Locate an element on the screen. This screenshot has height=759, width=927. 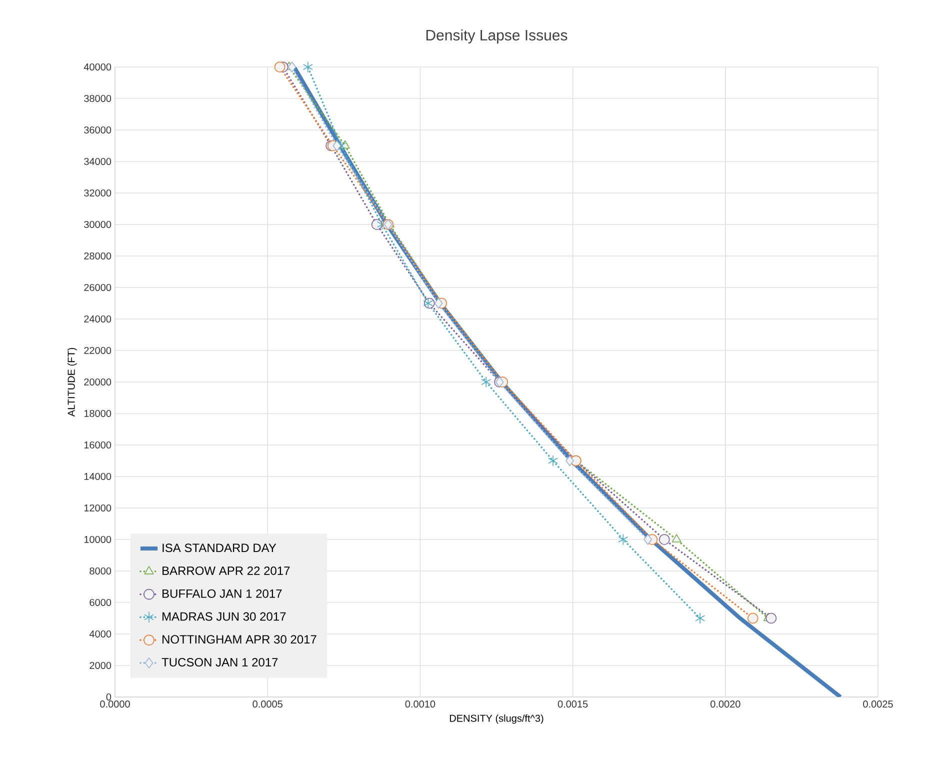
y-tick-label: 32000 is located at coordinates (98, 193).